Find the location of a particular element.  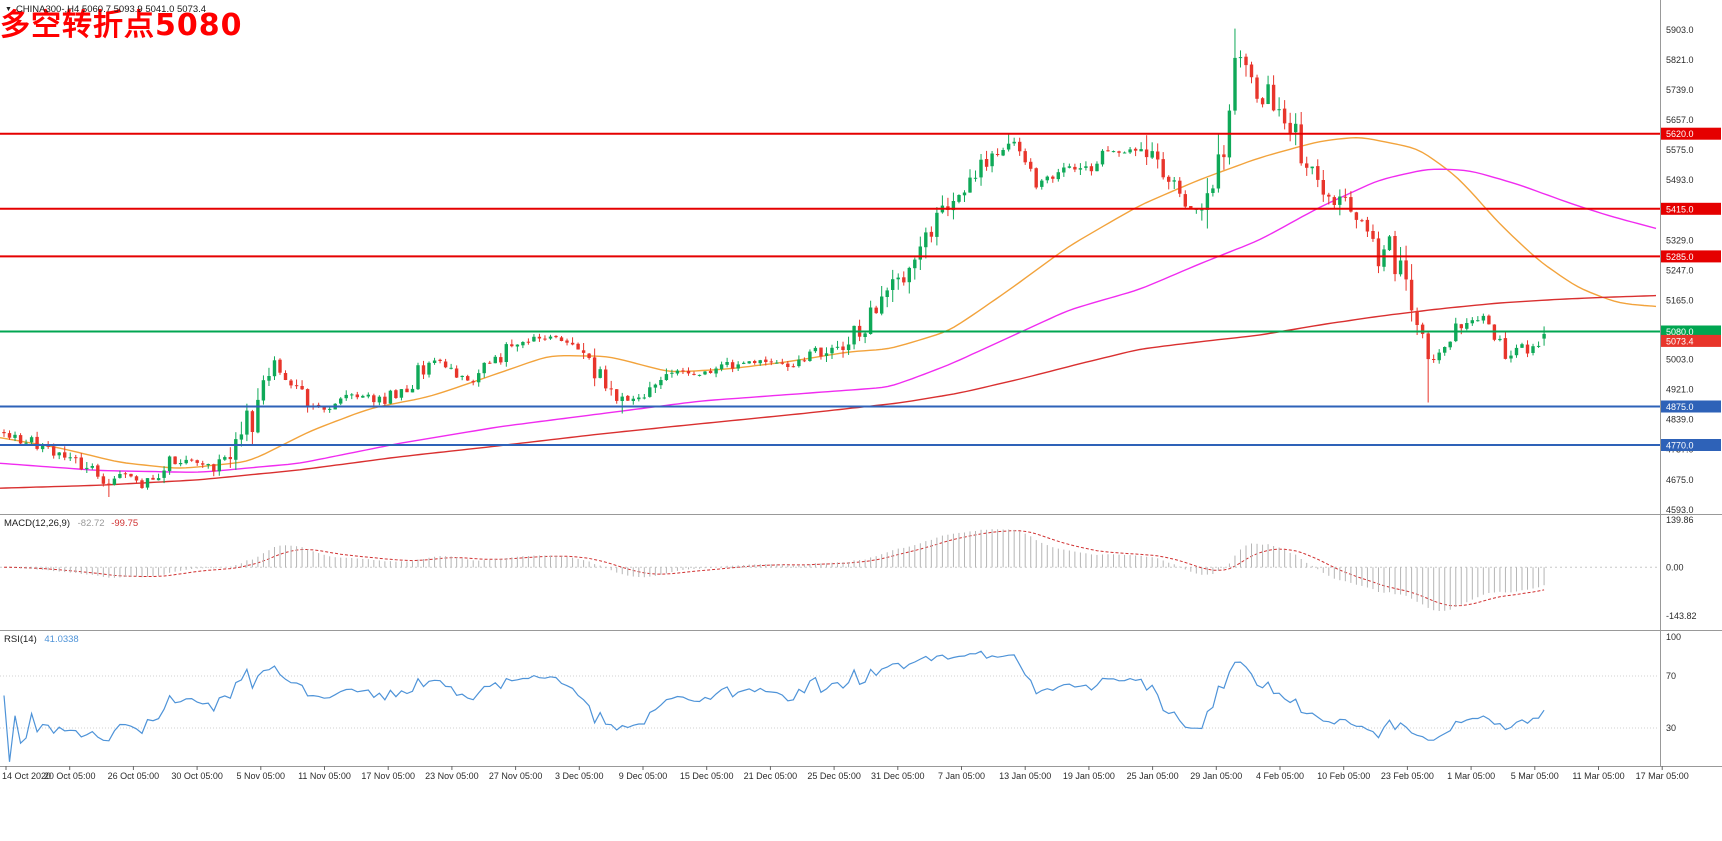

svg-text: 1 Mar 05:00 is located at coordinates (1471, 776).